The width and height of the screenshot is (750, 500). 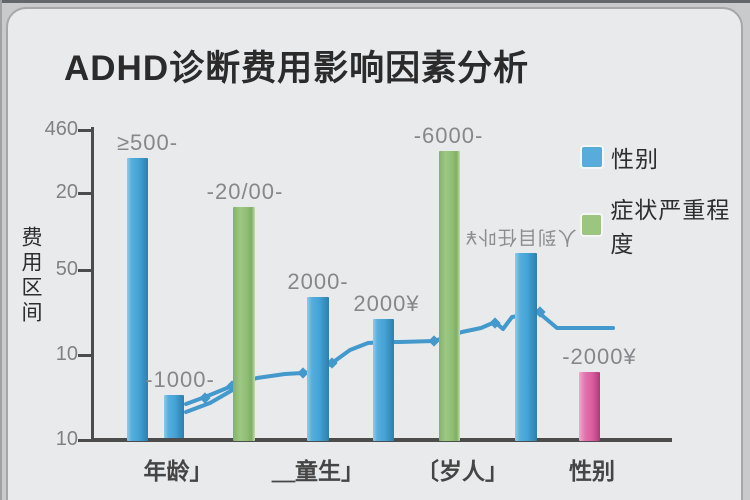 I want to click on bar-value-label: -20/00-, so click(x=245, y=191).